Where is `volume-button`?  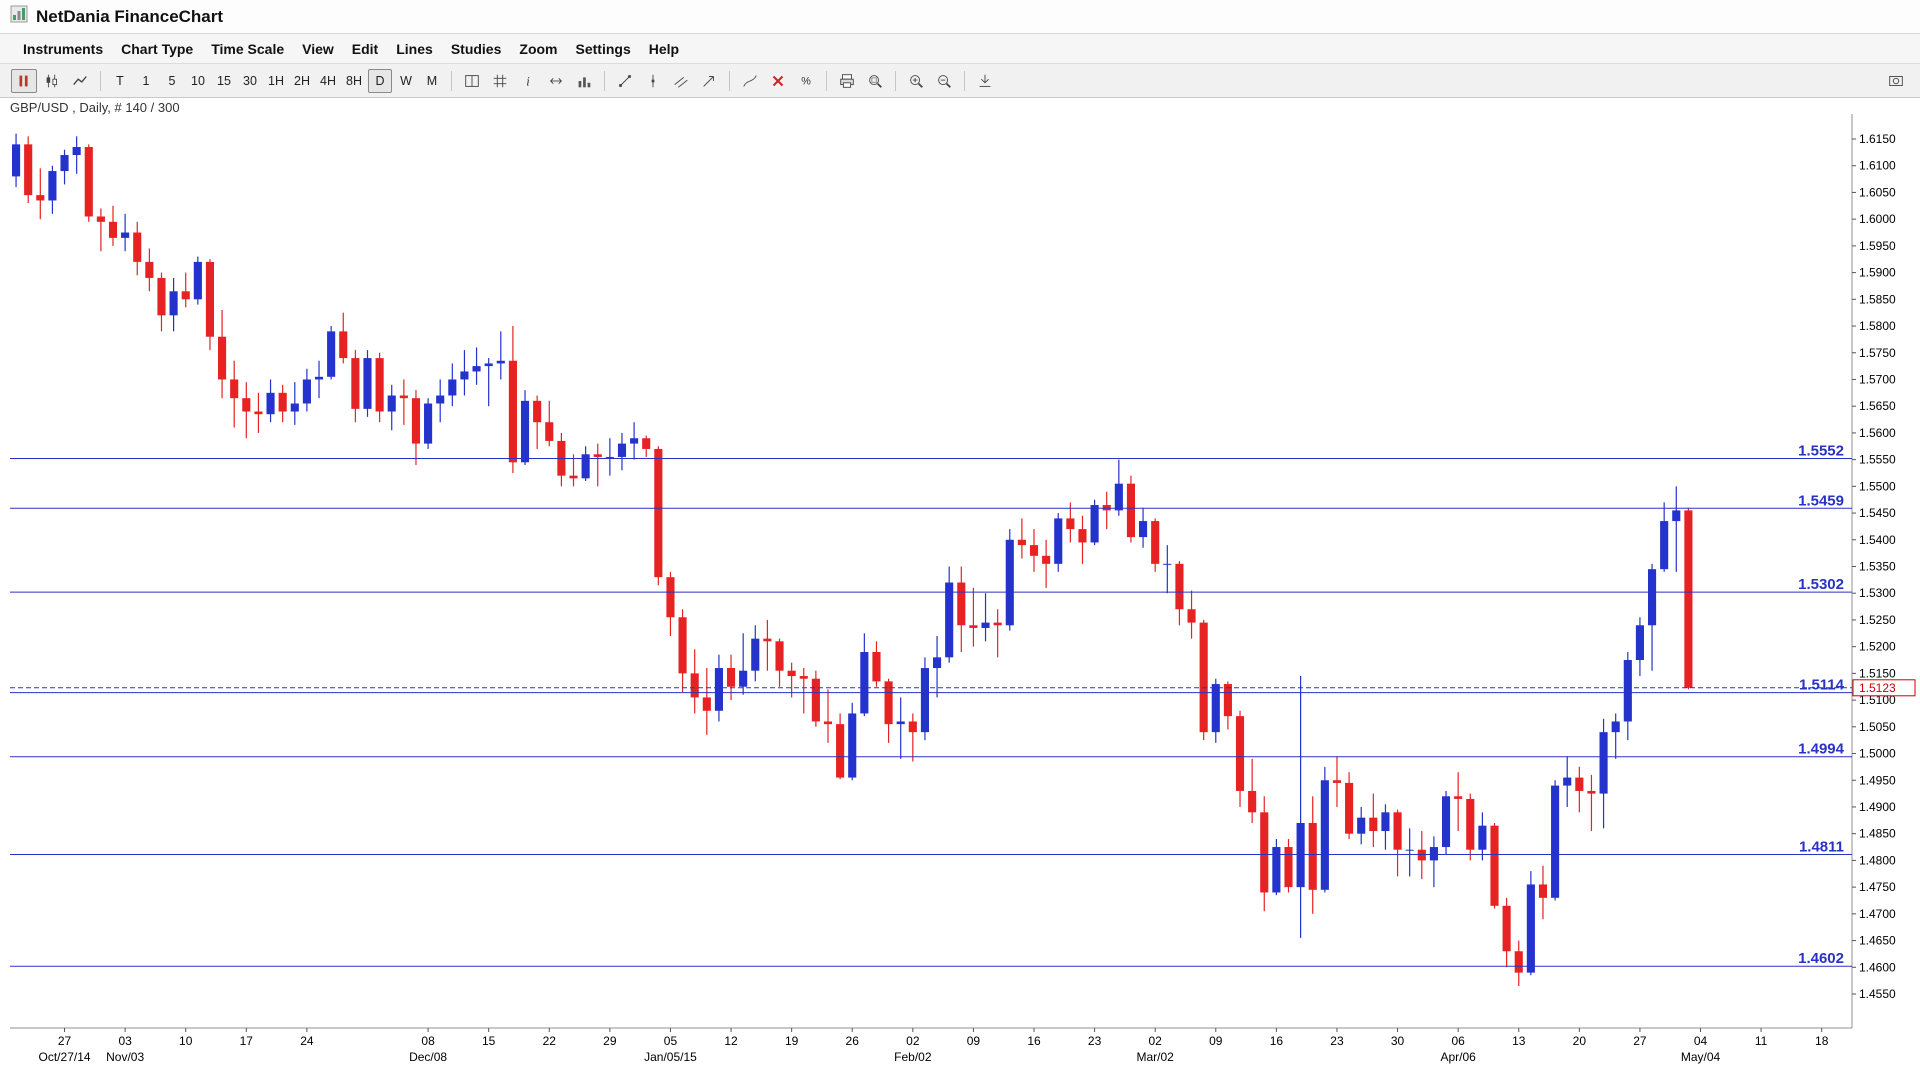
volume-button is located at coordinates (584, 81).